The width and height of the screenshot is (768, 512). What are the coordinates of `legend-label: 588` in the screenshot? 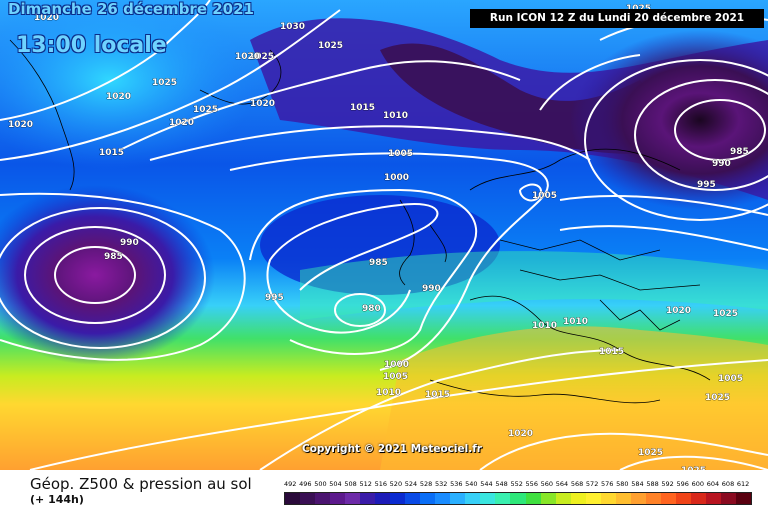 It's located at (652, 484).